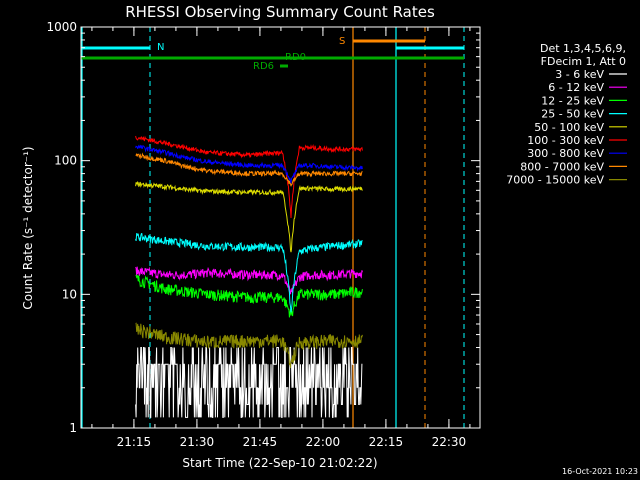 This screenshot has width=640, height=480. Describe the element at coordinates (449, 442) in the screenshot. I see `x-tick-label: 22:30` at that location.